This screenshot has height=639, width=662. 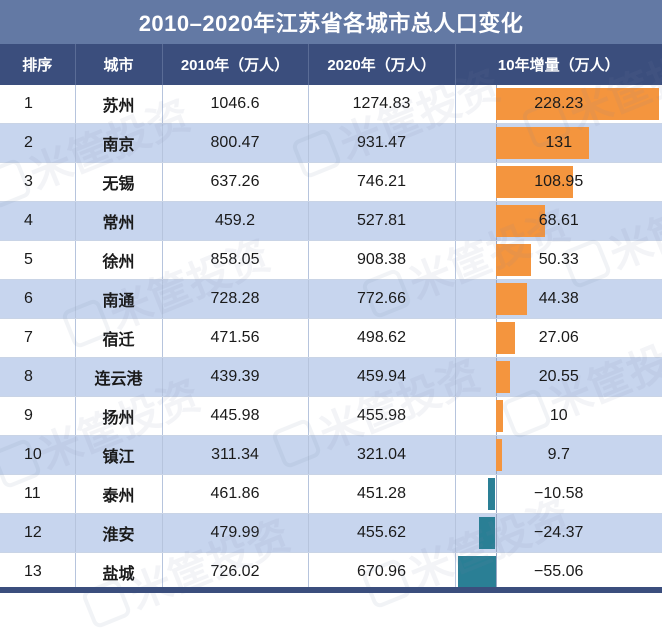 What do you see at coordinates (118, 572) in the screenshot?
I see `city-cell: 盐城` at bounding box center [118, 572].